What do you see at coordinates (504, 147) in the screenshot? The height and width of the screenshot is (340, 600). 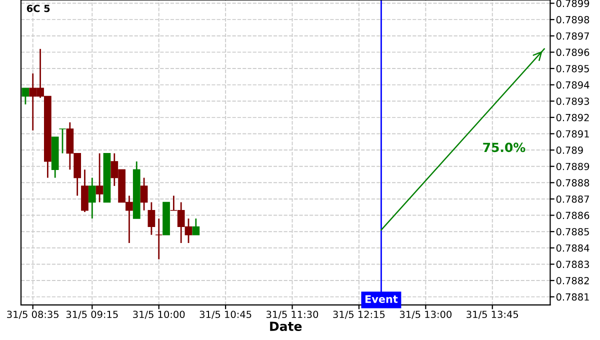 I see `annotation: 75.0%` at bounding box center [504, 147].